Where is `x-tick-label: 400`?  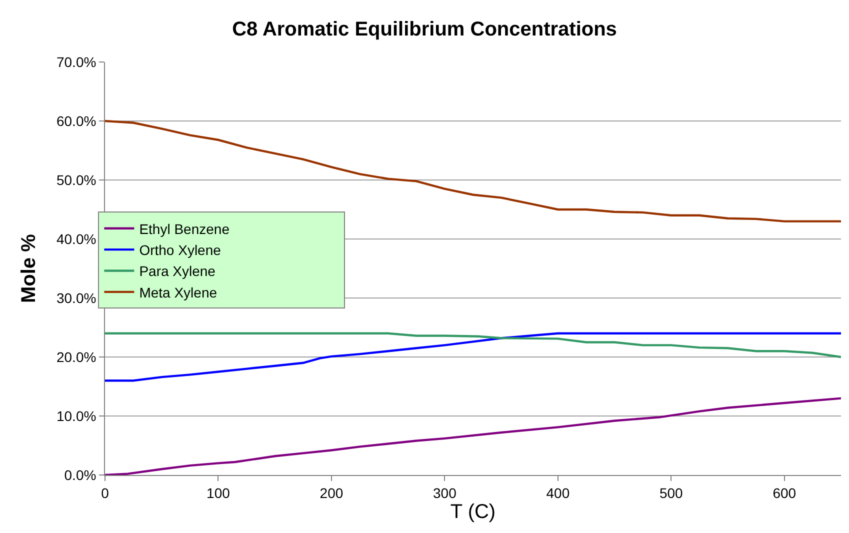 x-tick-label: 400 is located at coordinates (558, 492).